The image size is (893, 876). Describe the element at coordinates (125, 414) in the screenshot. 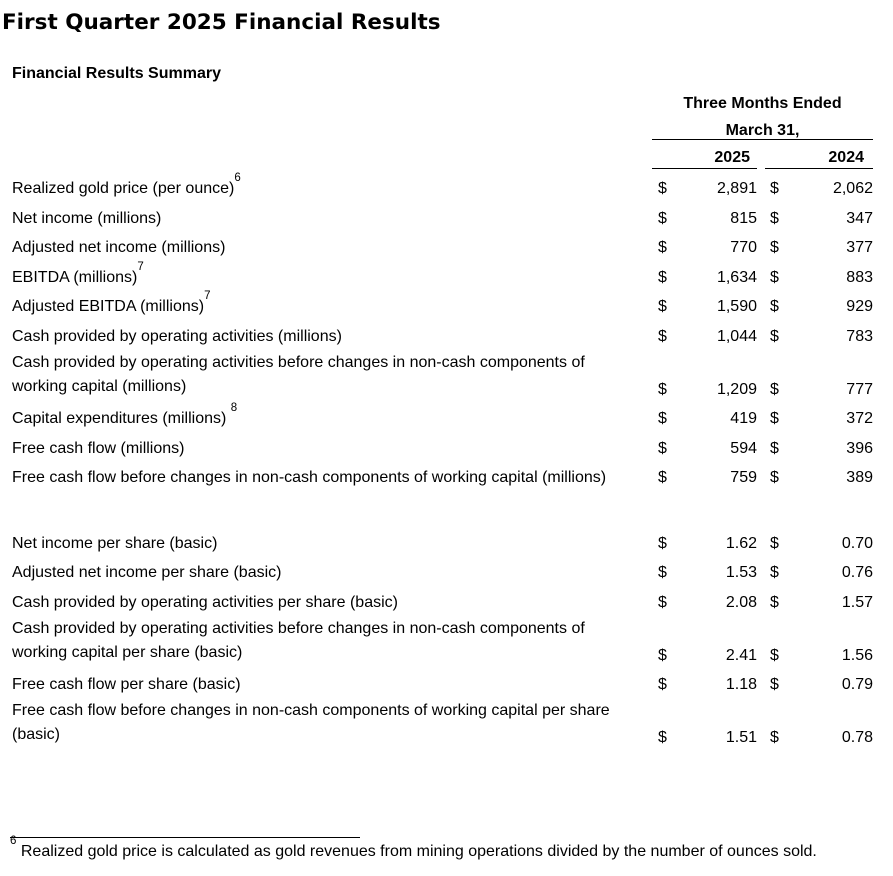

I see `row-label: Capital expenditures (millions) 8` at that location.